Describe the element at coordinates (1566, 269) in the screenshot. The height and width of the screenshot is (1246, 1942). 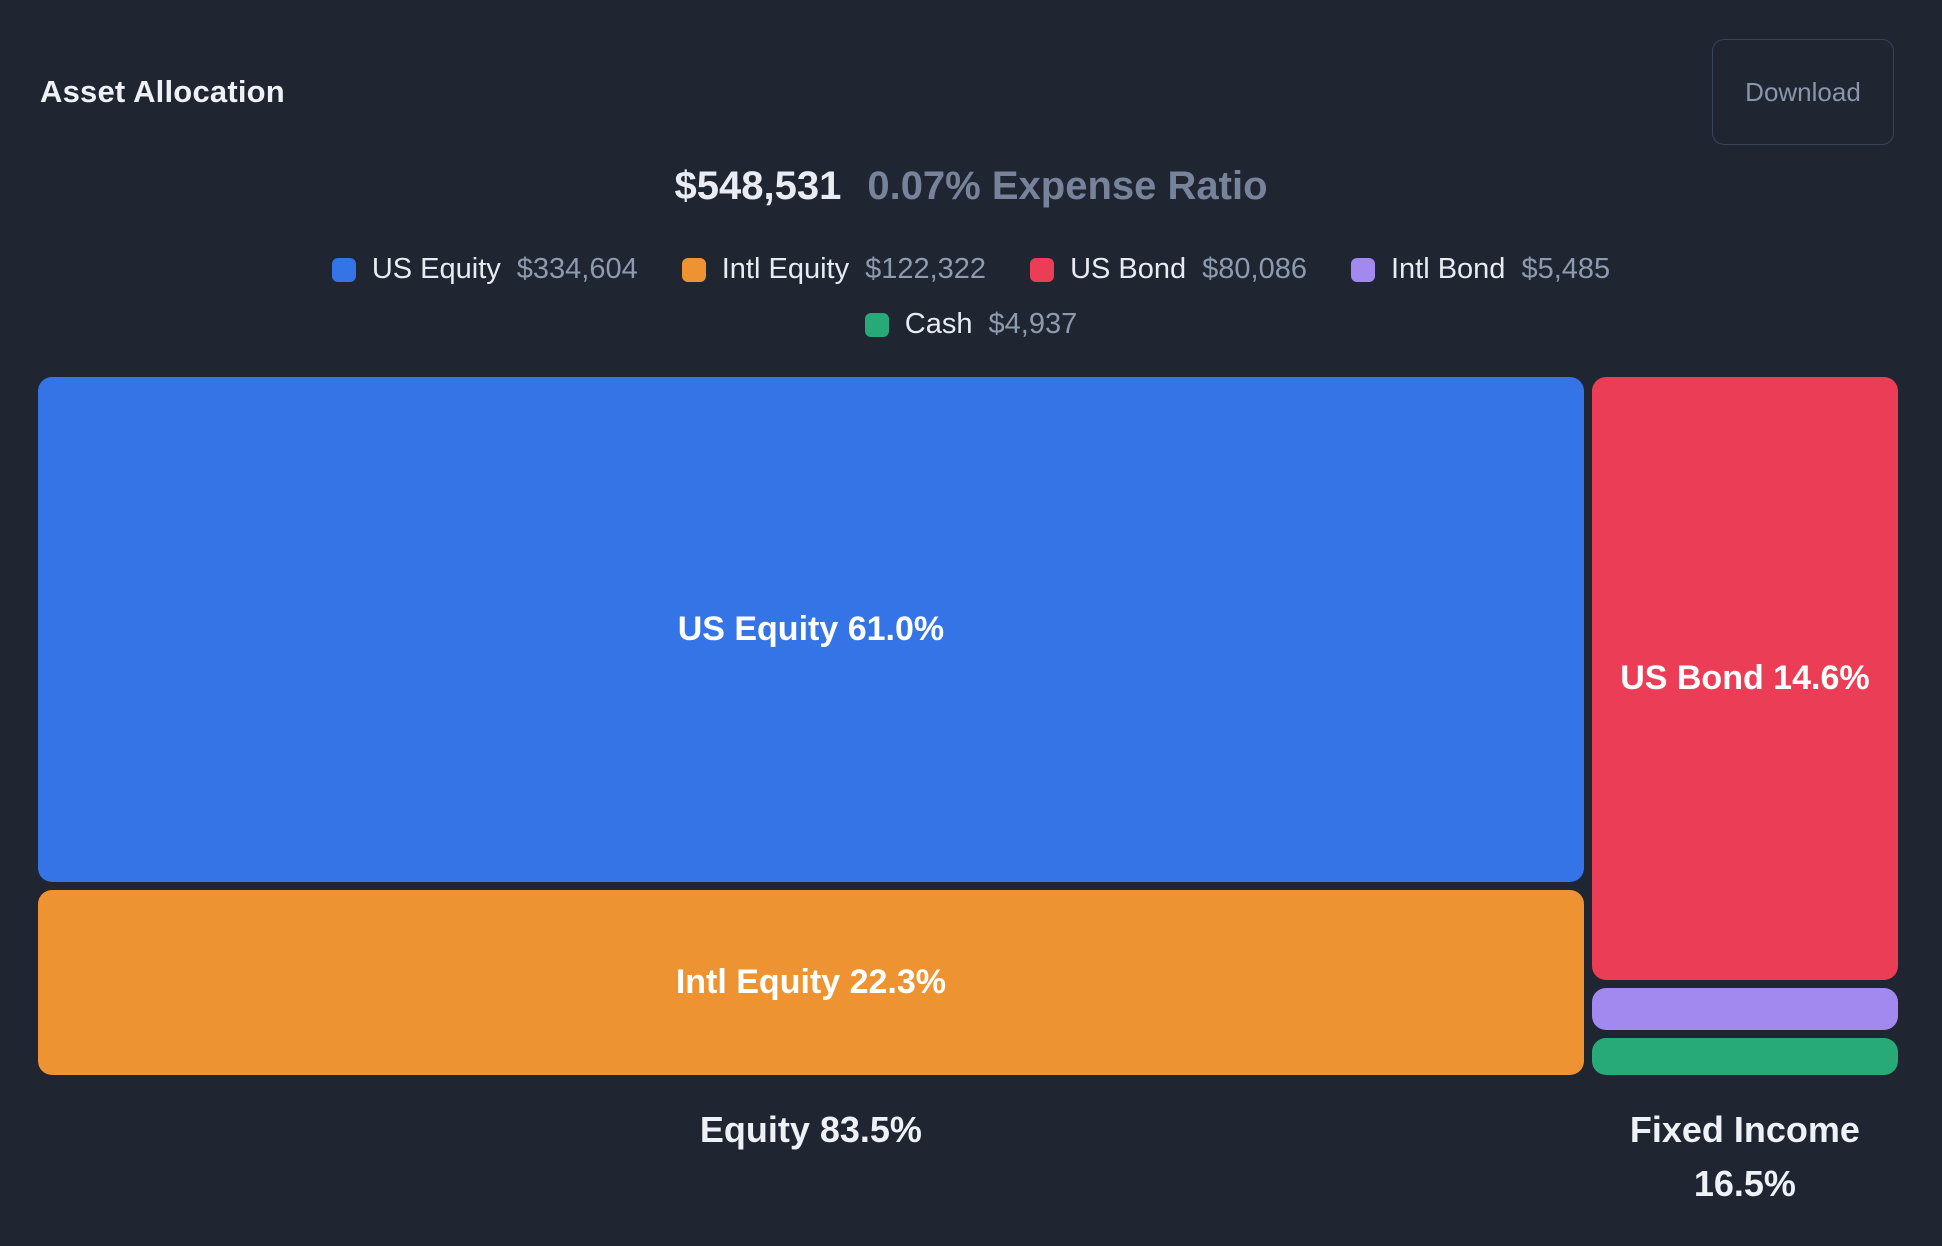
I see `legend-item-value: $5,485` at that location.